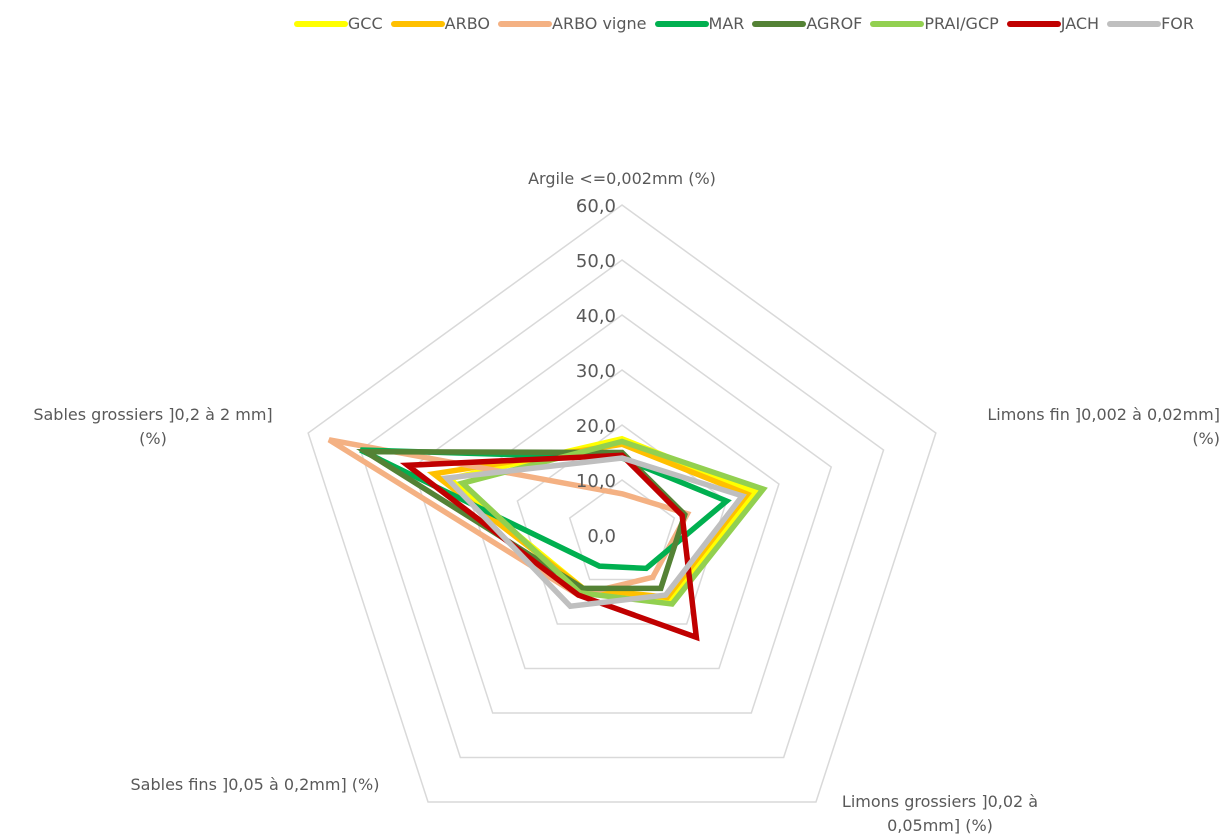 Image resolution: width=1224 pixels, height=837 pixels. Describe the element at coordinates (599, 23) in the screenshot. I see `legend-label: ARBO vigne` at that location.